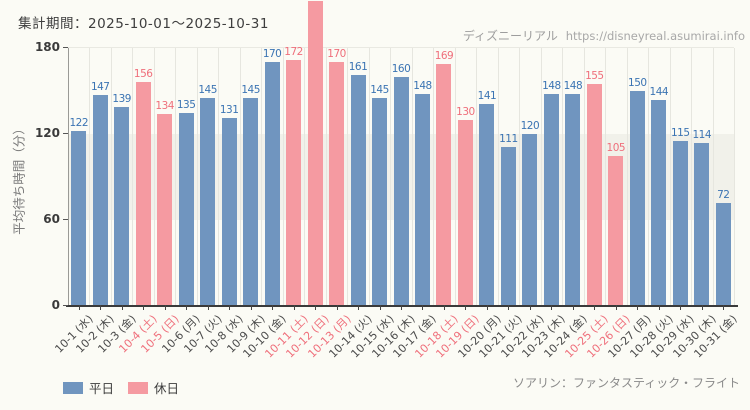  What do you see at coordinates (358, 67) in the screenshot?
I see `bar-value-label: 161` at bounding box center [358, 67].